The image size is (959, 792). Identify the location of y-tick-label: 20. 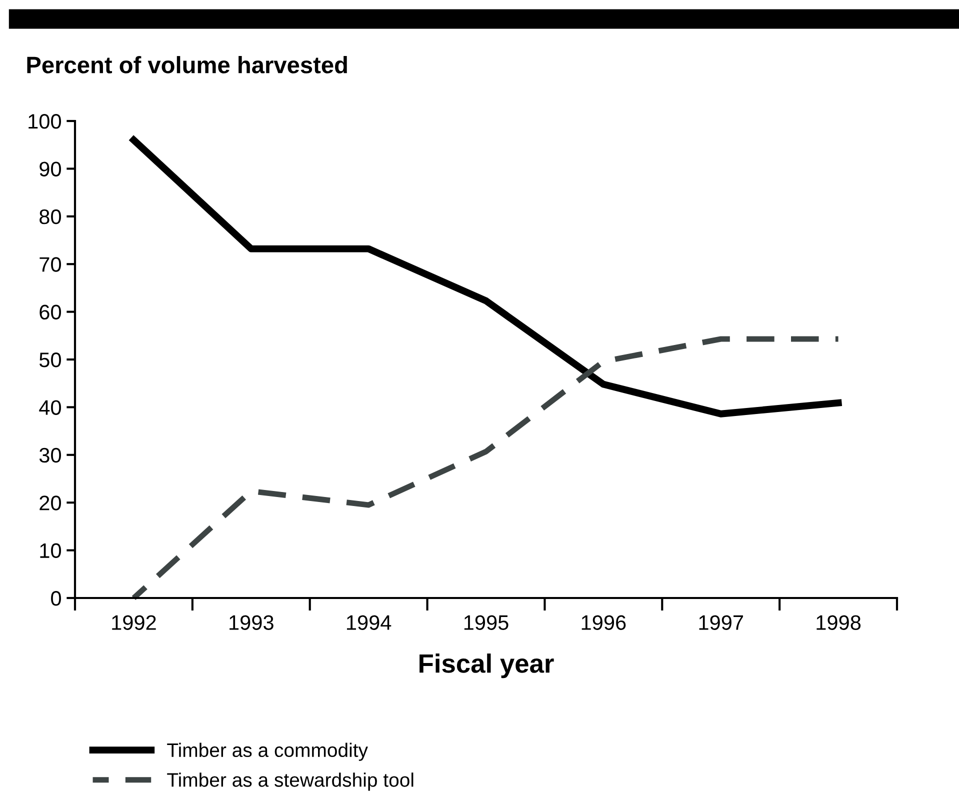
(50, 503).